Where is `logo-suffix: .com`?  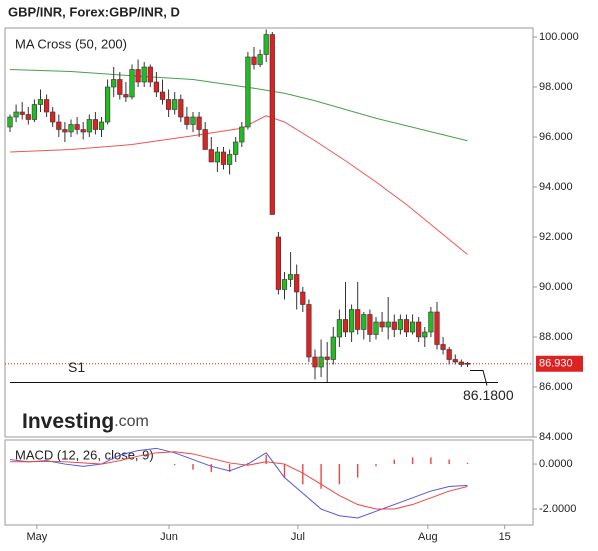
logo-suffix: .com is located at coordinates (131, 421).